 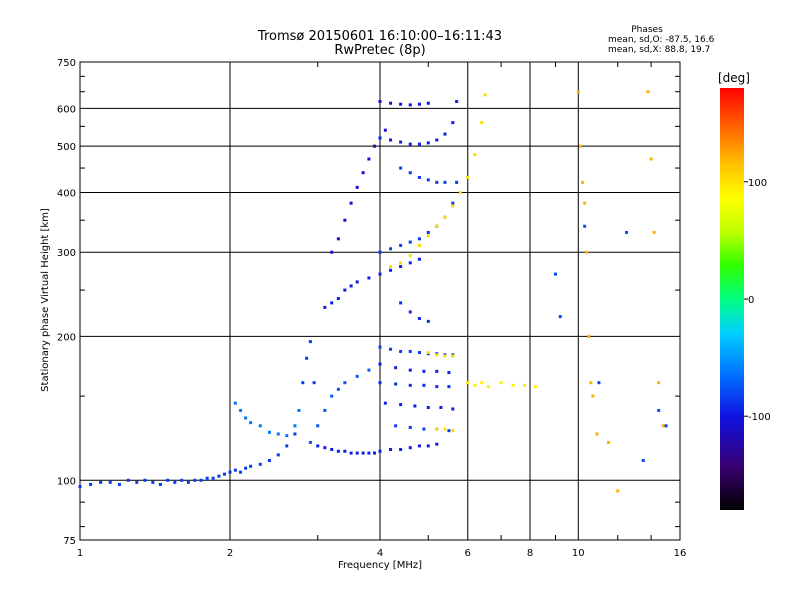 I want to click on x-tick-label: 1, so click(x=80, y=553).